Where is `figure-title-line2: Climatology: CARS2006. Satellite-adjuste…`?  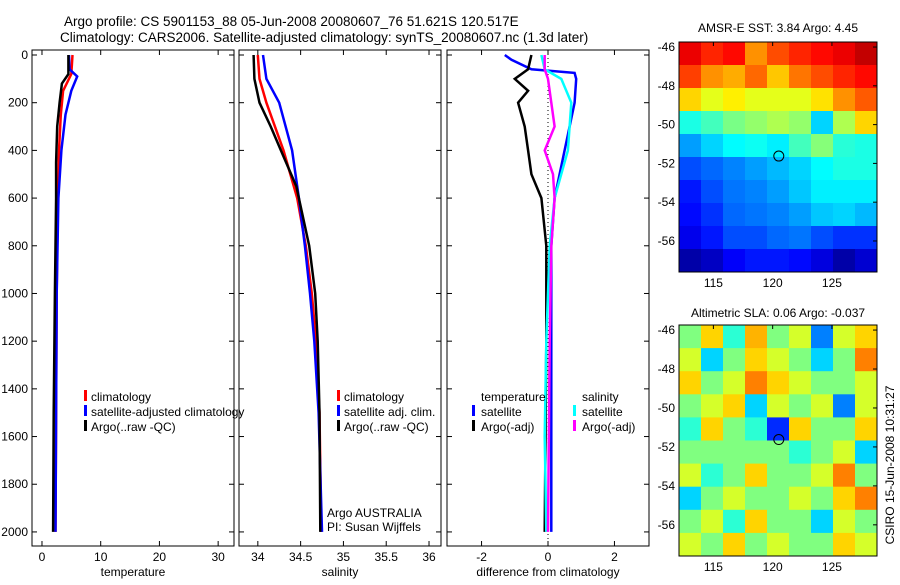
figure-title-line2: Climatology: CARS2006. Satellite-adjuste… is located at coordinates (324, 37).